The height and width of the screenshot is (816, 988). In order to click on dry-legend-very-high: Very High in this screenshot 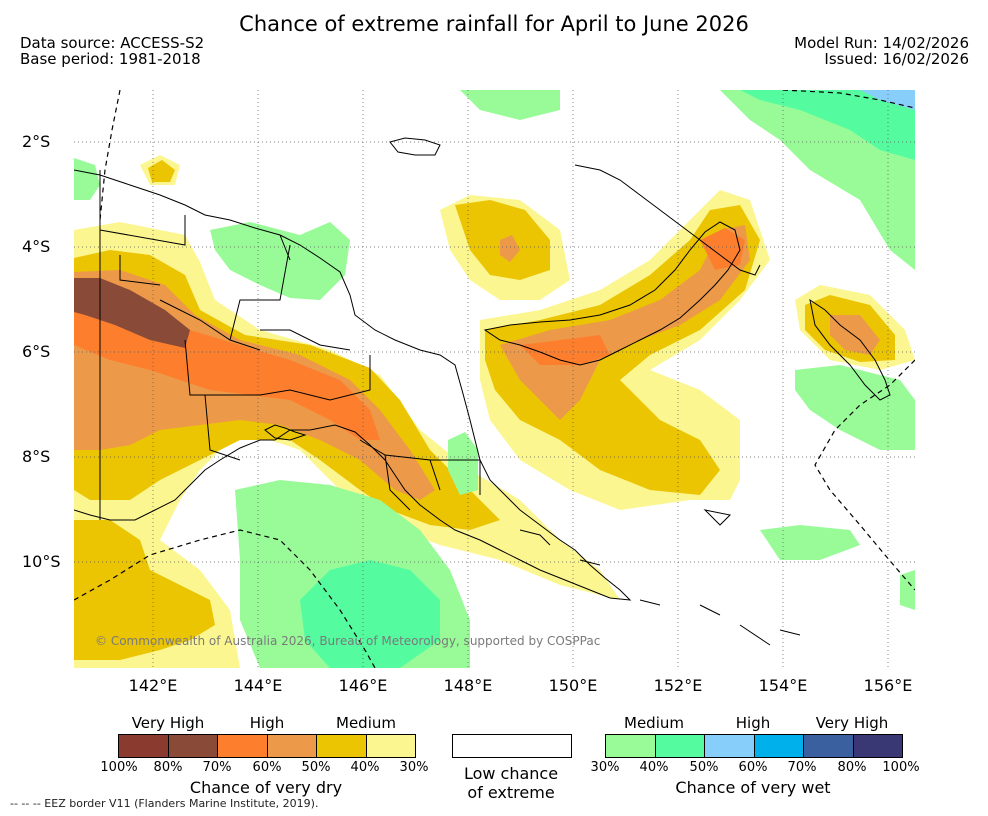, I will do `click(168, 723)`.